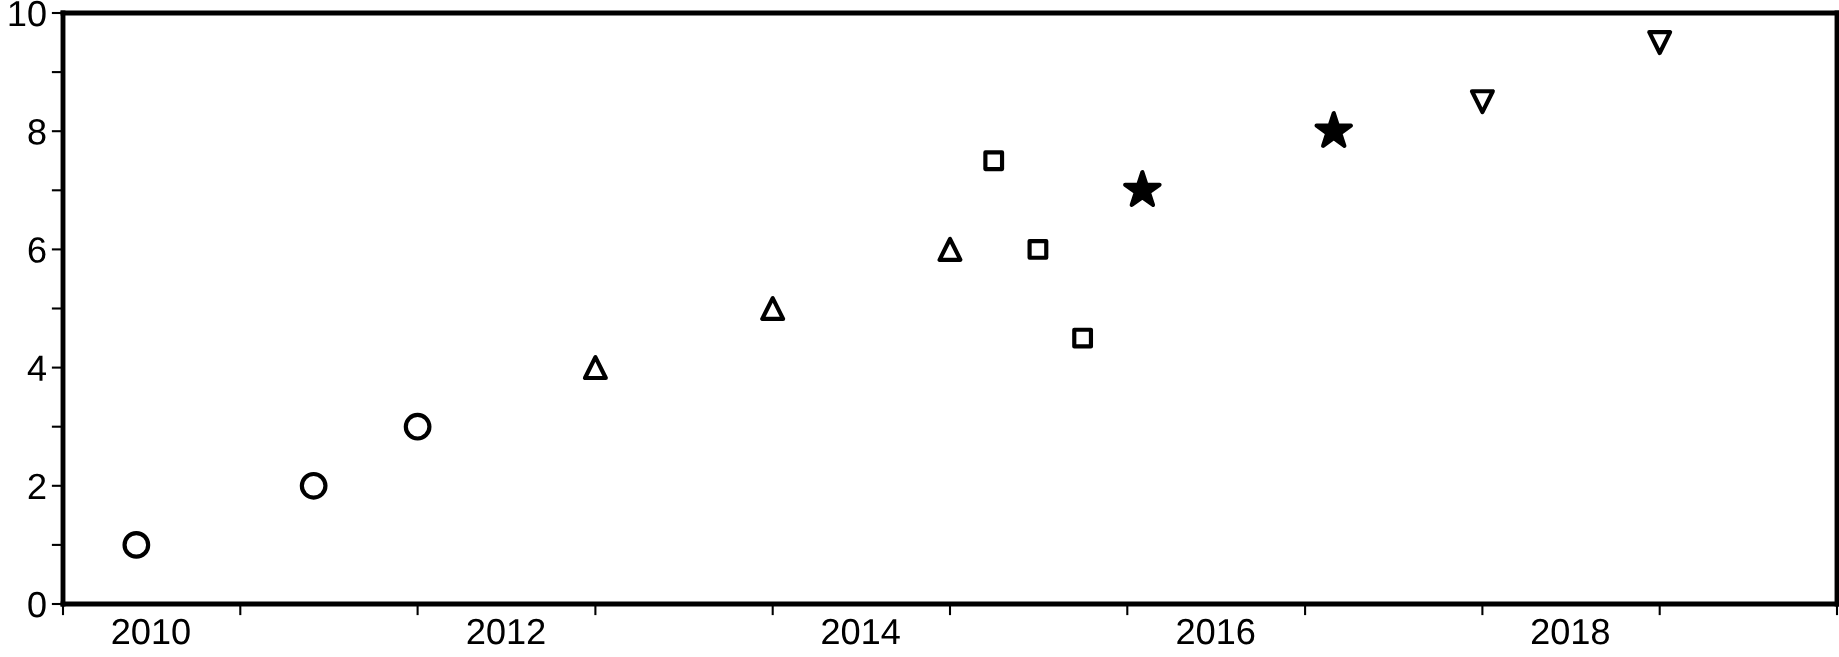  What do you see at coordinates (861, 631) in the screenshot?
I see `x-tick-label: 2014` at bounding box center [861, 631].